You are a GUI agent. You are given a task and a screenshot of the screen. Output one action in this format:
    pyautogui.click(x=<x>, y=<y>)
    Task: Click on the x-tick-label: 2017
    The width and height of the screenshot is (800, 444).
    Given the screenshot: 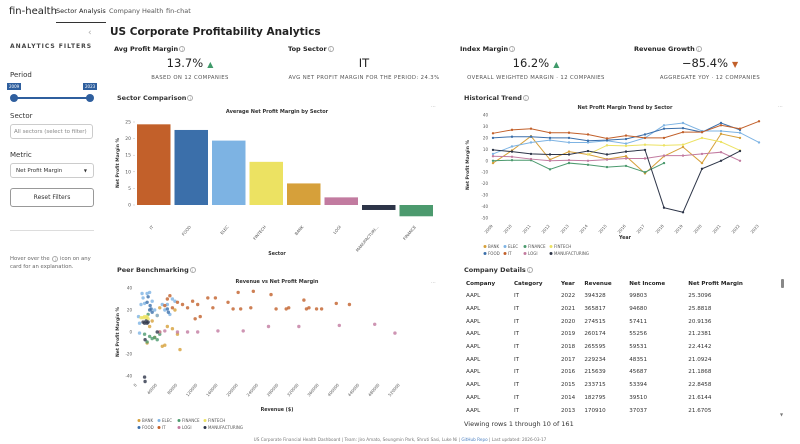 What is the action you would take?
    pyautogui.click(x=640, y=228)
    